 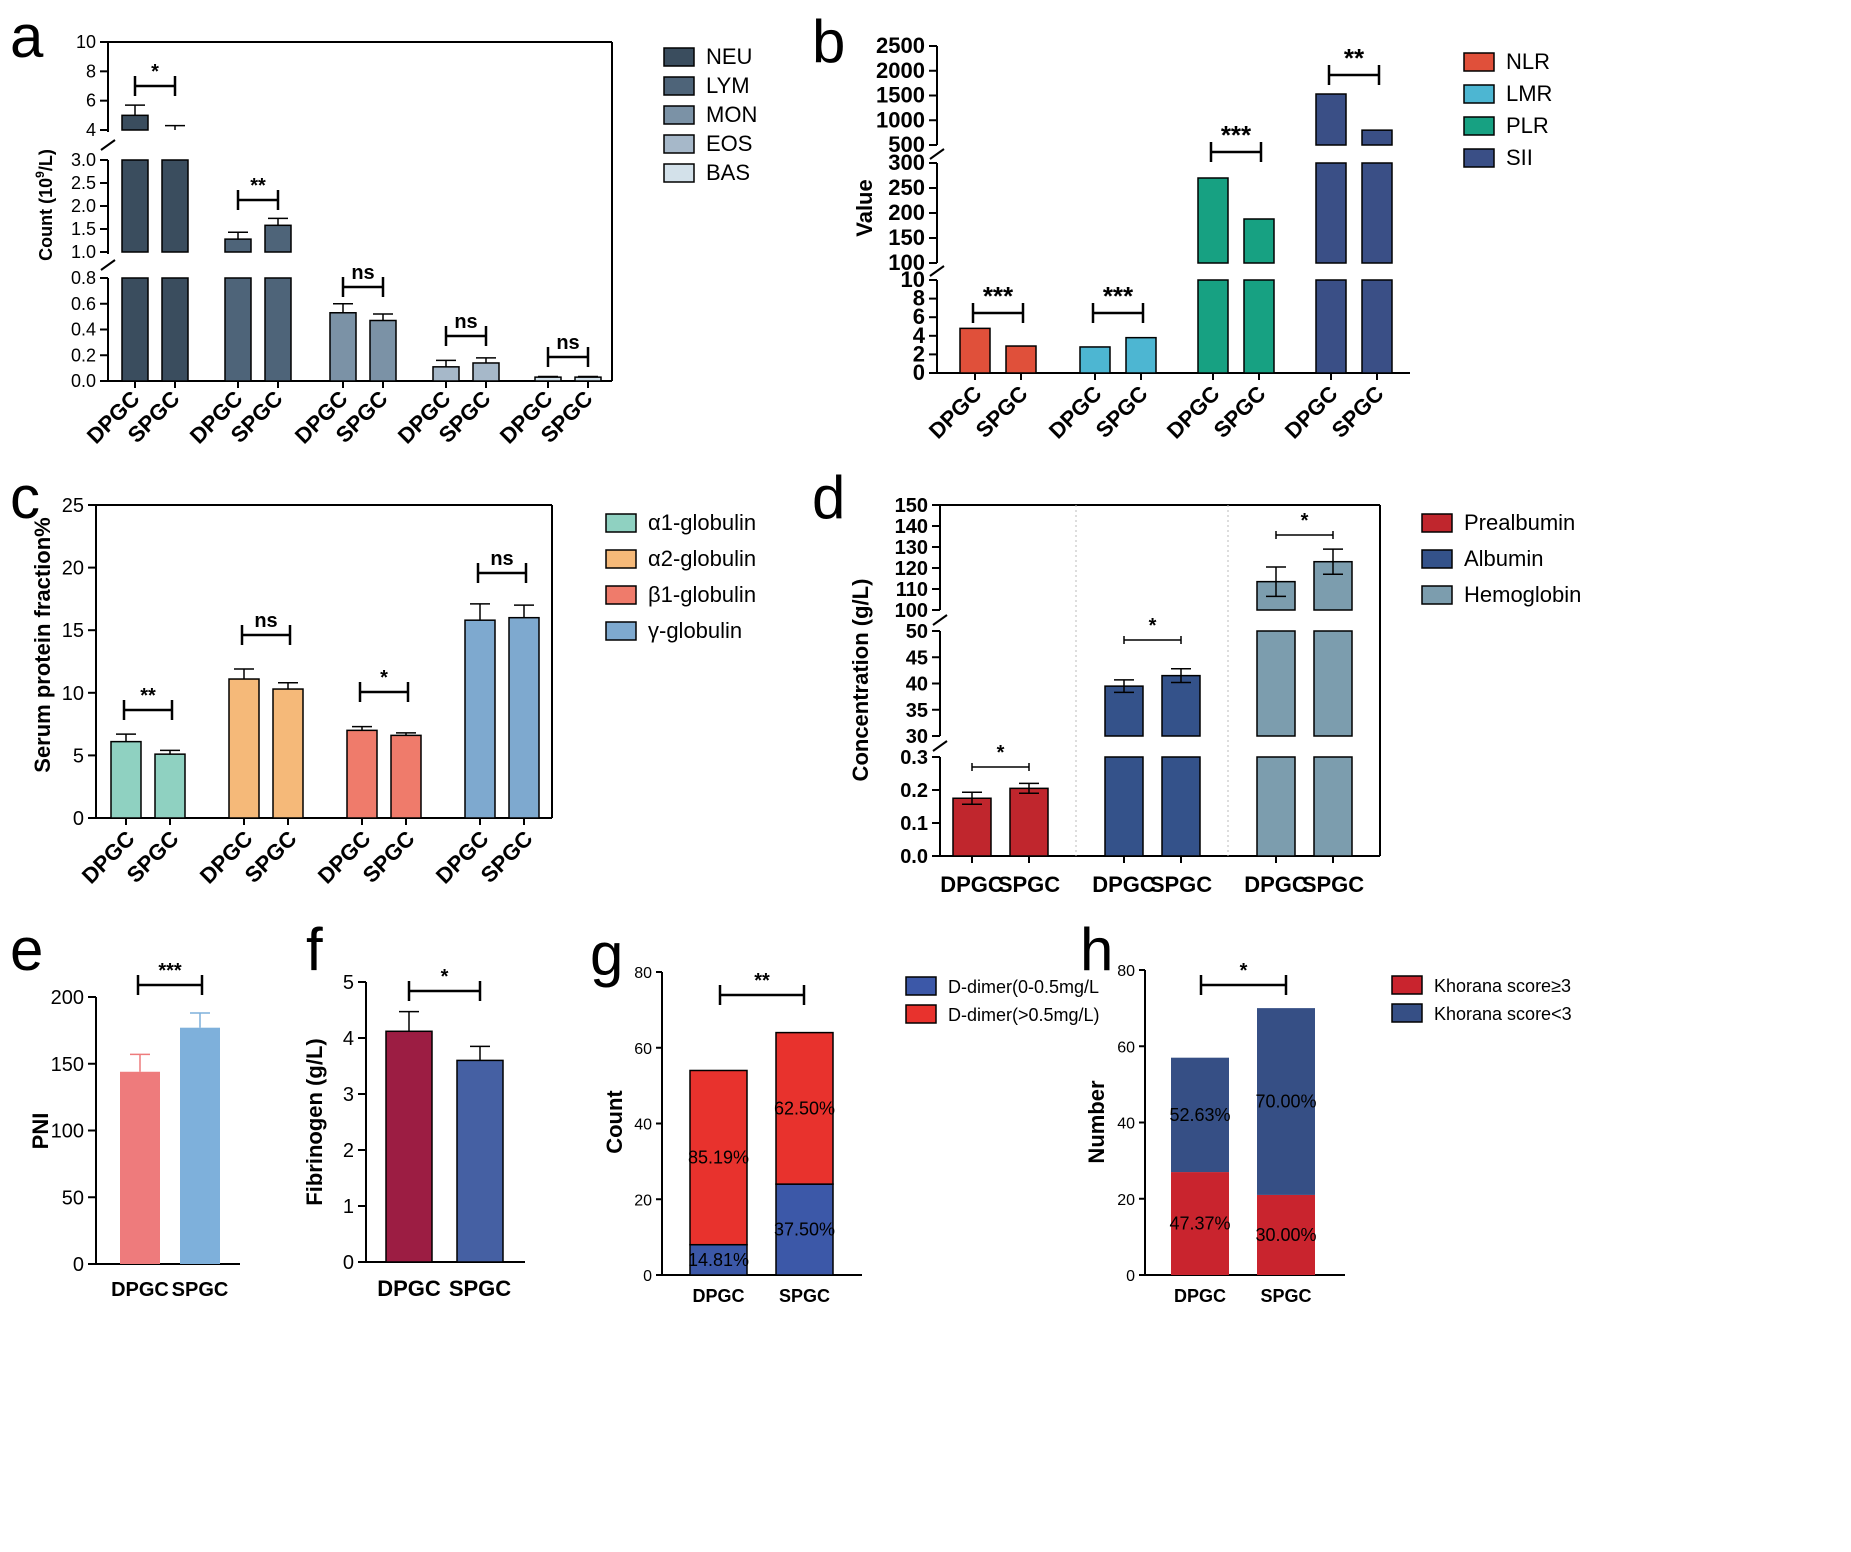 I want to click on y-tick-label: 25, so click(x=73, y=506).